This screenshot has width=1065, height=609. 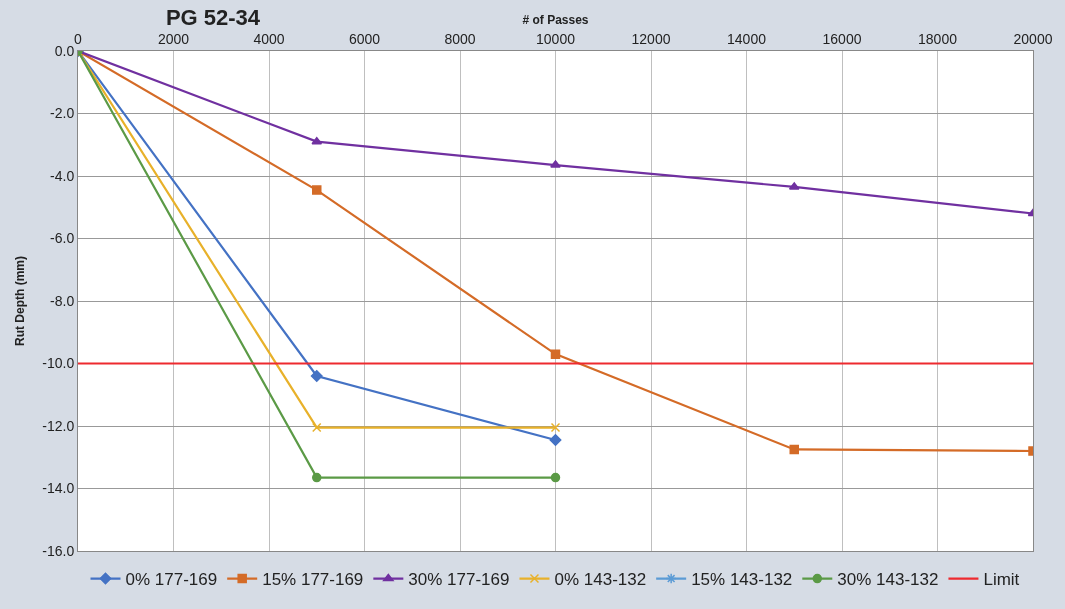 I want to click on x-tick-label: 14000, so click(x=747, y=39).